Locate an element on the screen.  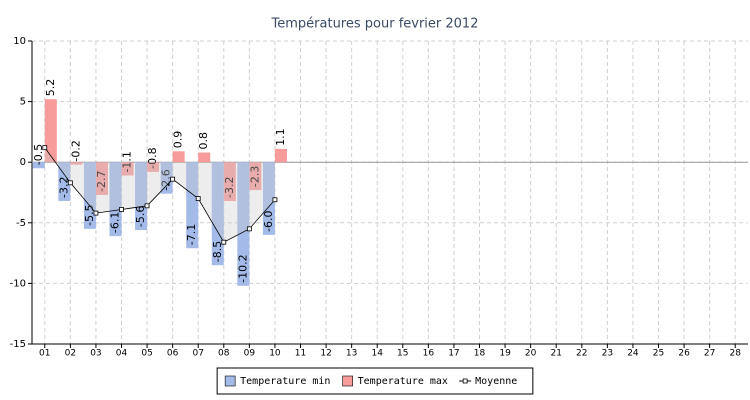
data-label: 5.2 is located at coordinates (50, 88).